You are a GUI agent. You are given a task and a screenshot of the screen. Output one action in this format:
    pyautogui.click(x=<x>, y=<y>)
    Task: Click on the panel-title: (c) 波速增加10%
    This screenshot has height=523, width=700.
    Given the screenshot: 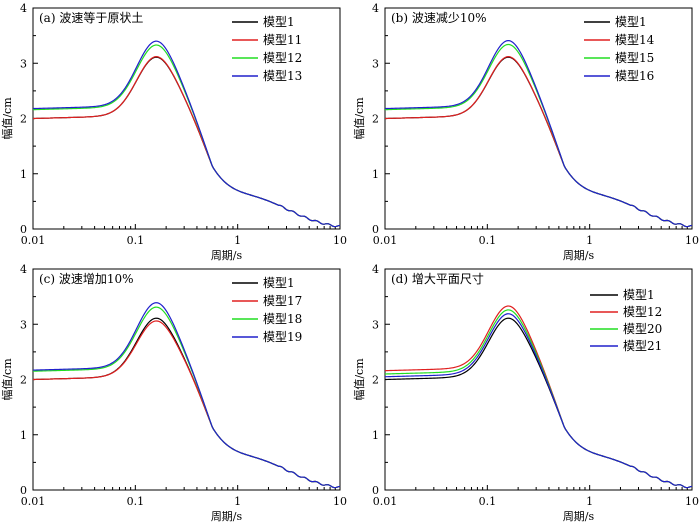 What is the action you would take?
    pyautogui.click(x=86, y=279)
    